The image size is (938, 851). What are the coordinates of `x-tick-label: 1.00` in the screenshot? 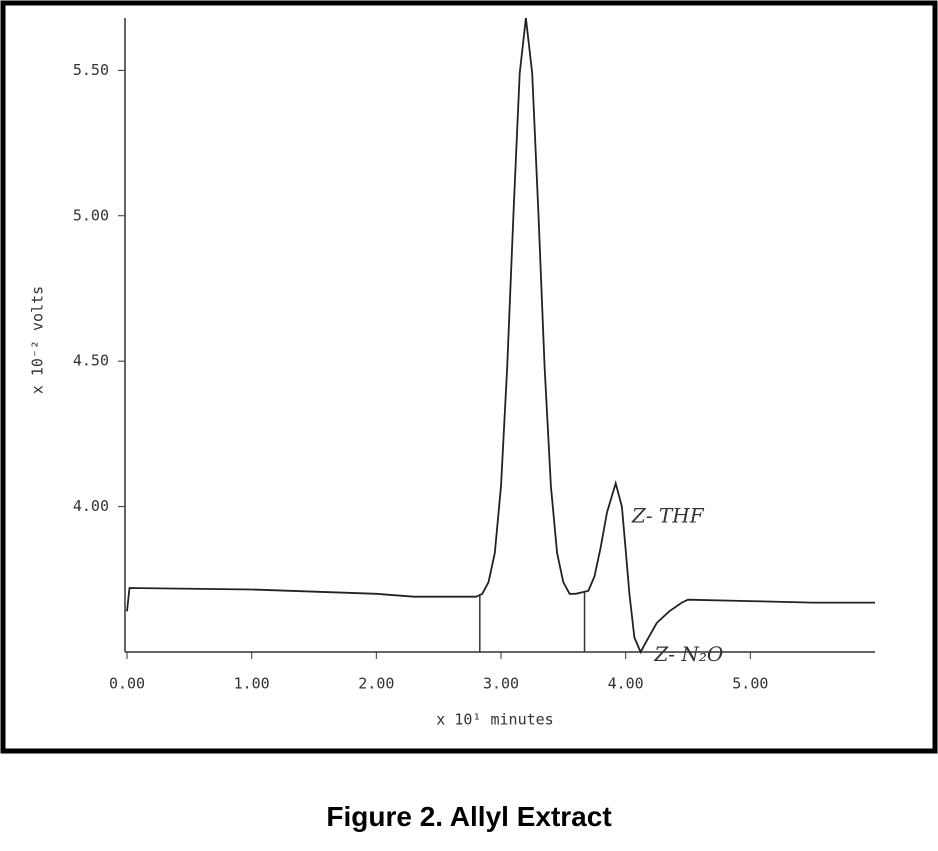 It's located at (252, 684).